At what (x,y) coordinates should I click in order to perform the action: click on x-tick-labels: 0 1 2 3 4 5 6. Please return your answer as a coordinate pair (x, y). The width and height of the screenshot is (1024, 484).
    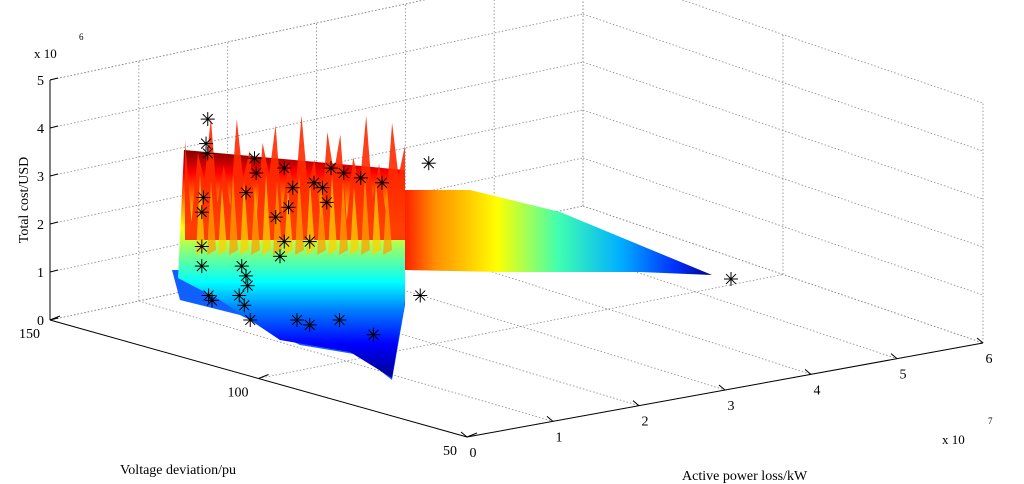
    Looking at the image, I should click on (731, 406).